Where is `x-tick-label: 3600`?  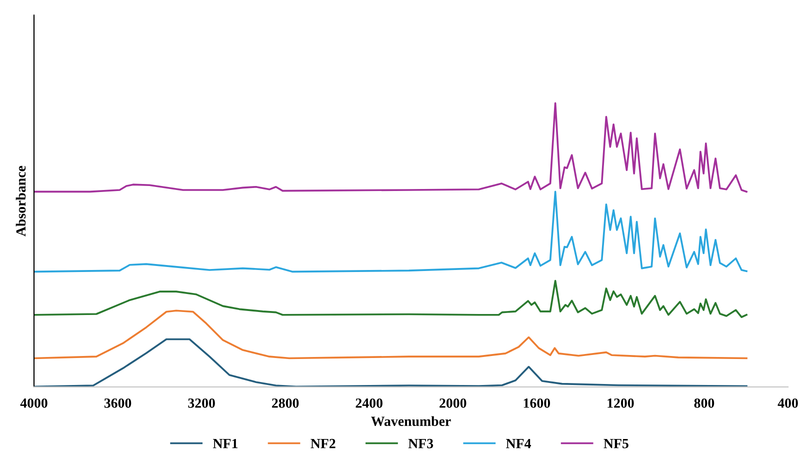 x-tick-label: 3600 is located at coordinates (118, 403).